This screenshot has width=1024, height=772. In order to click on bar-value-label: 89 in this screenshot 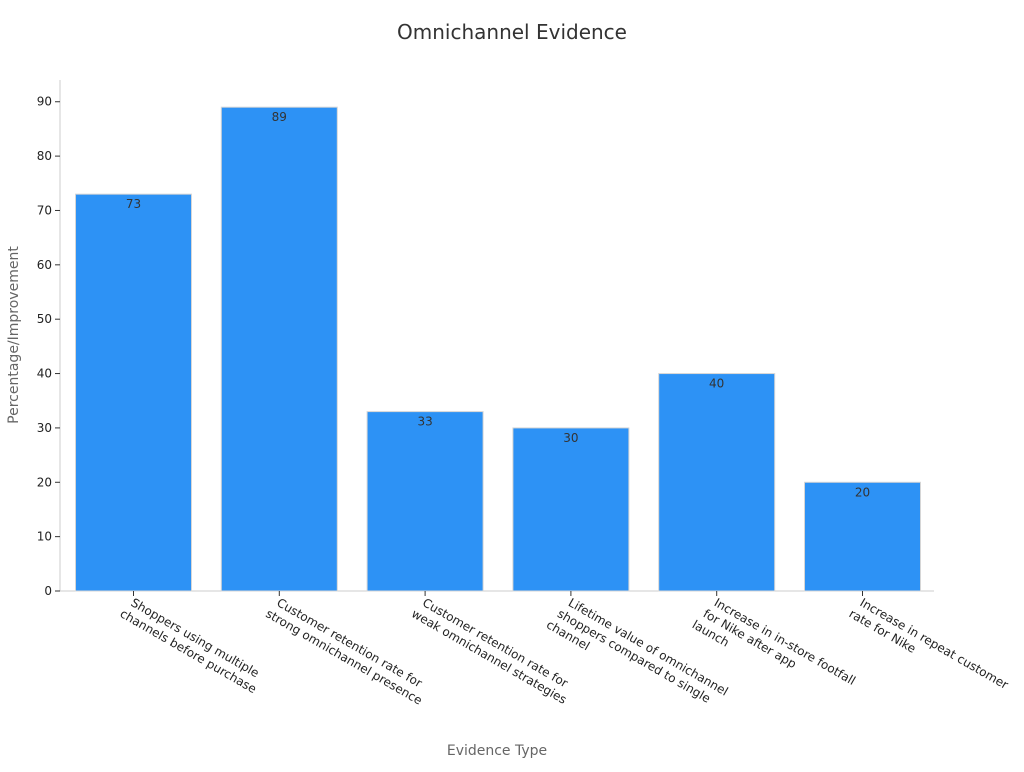, I will do `click(279, 117)`.